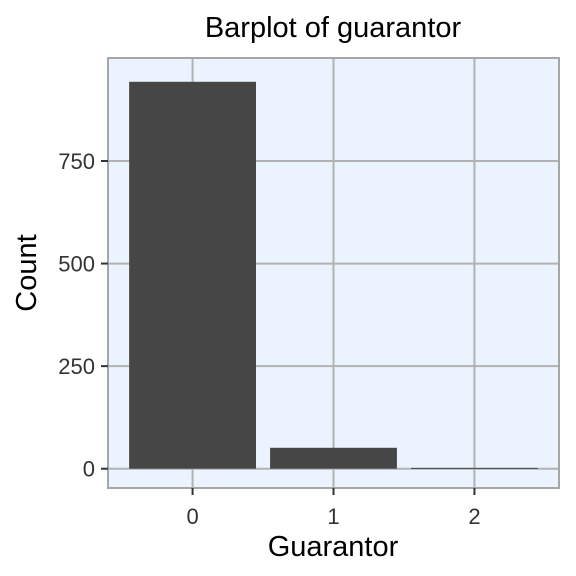  Describe the element at coordinates (333, 547) in the screenshot. I see `x-axis-title: Guarantor` at that location.